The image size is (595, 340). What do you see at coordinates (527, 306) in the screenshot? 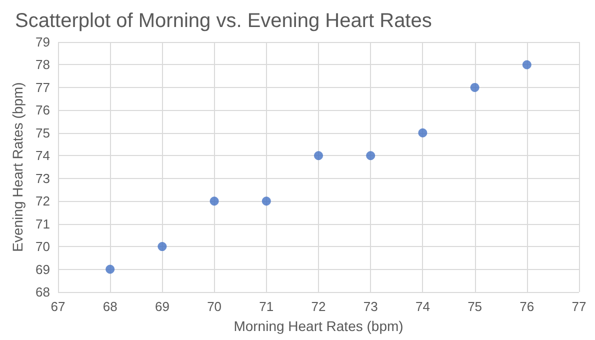
I see `x-tick-label: 76` at bounding box center [527, 306].